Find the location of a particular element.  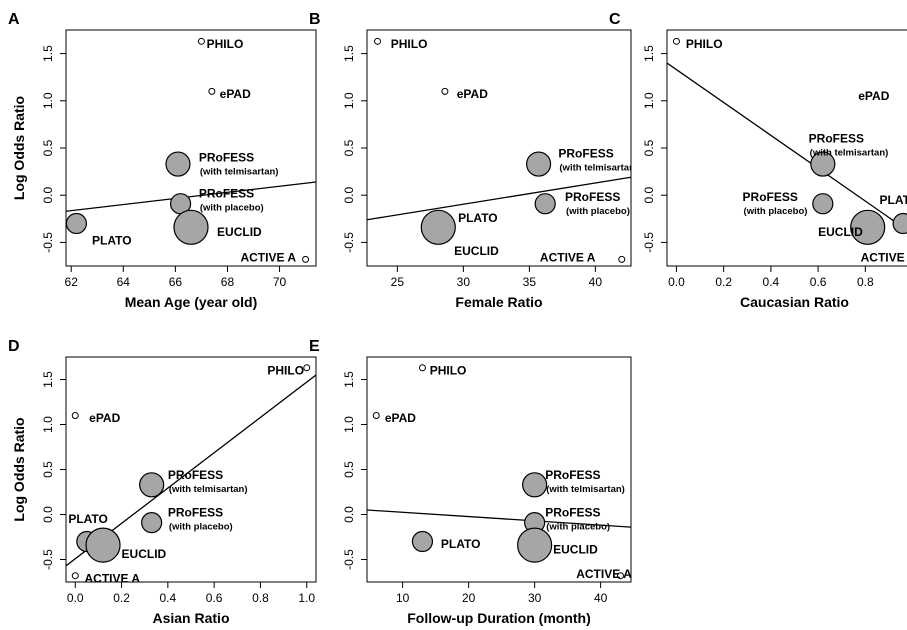

y-tick-label-c: 0.5 is located at coordinates (649, 147).